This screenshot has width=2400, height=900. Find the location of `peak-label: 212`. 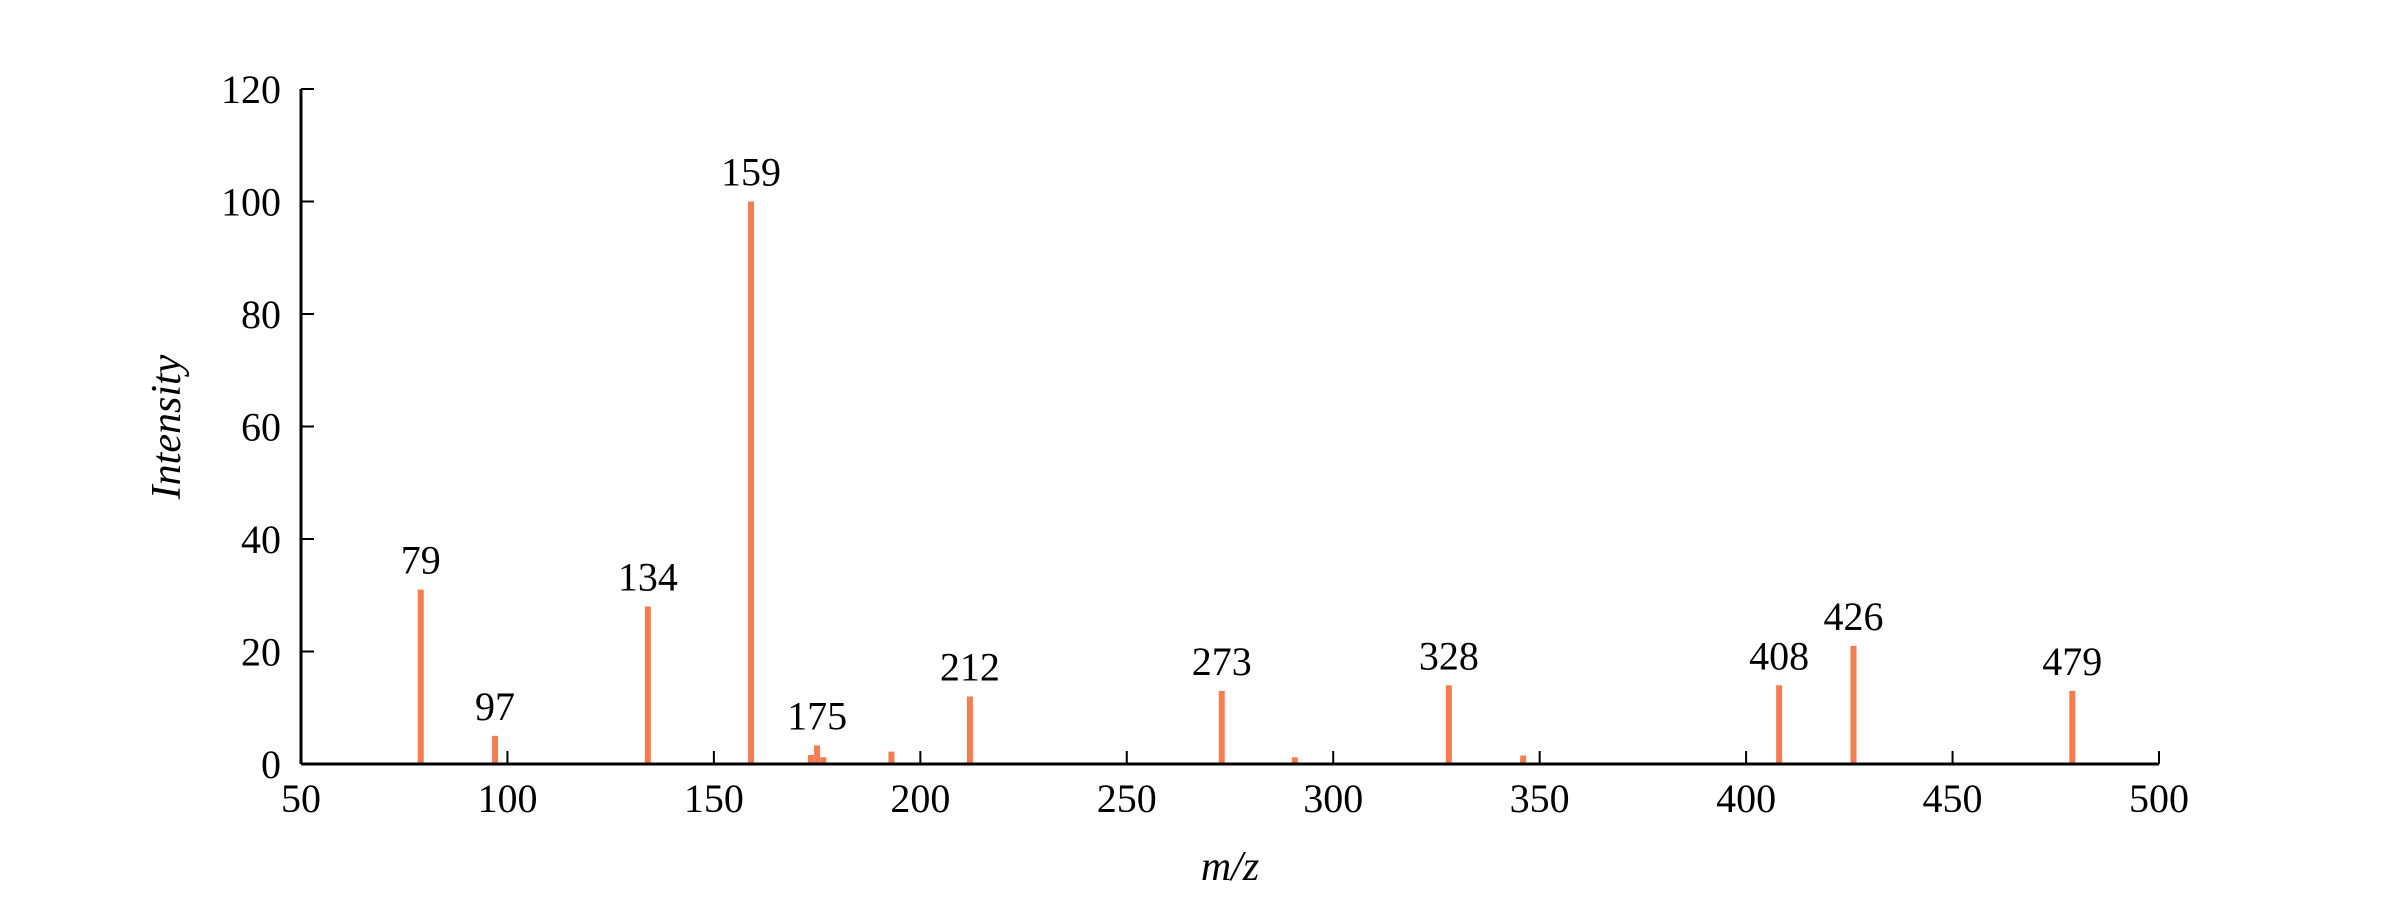

peak-label: 212 is located at coordinates (970, 667).